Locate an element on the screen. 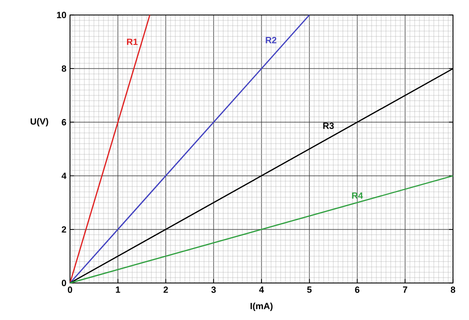 Image resolution: width=469 pixels, height=320 pixels. series-label: R1 is located at coordinates (132, 41).